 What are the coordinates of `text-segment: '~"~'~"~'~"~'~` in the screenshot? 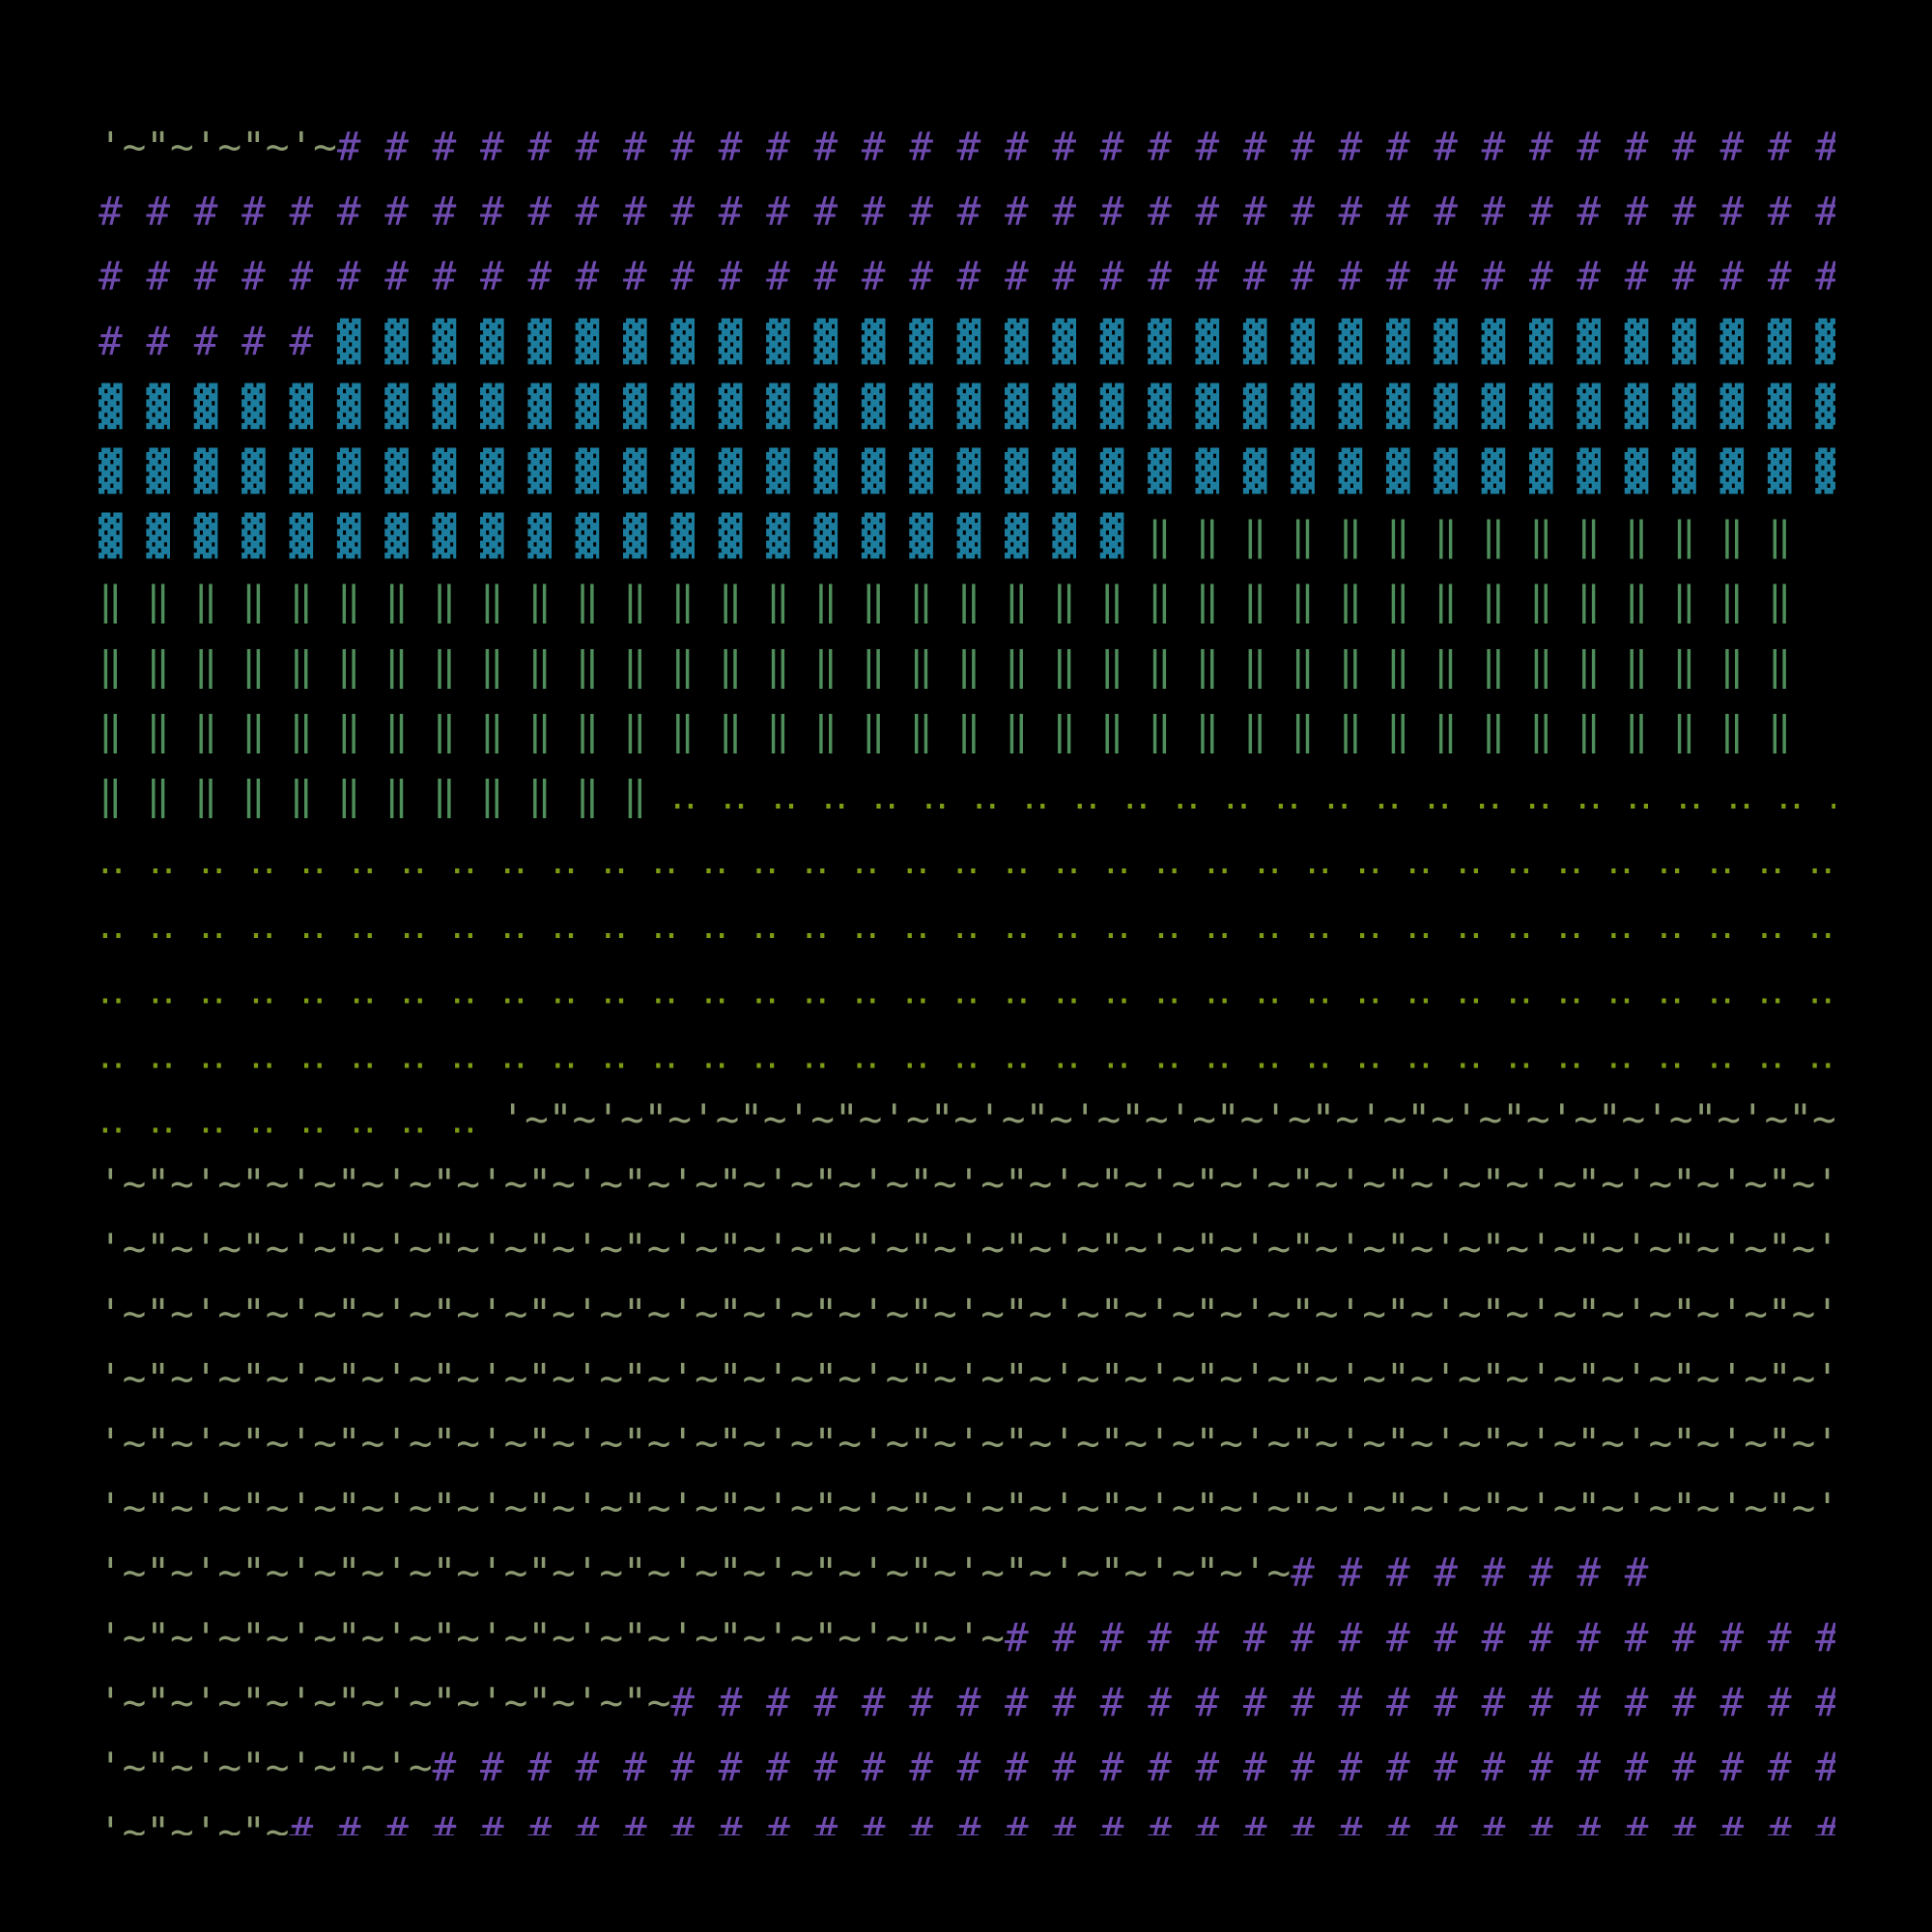 It's located at (266, 1768).